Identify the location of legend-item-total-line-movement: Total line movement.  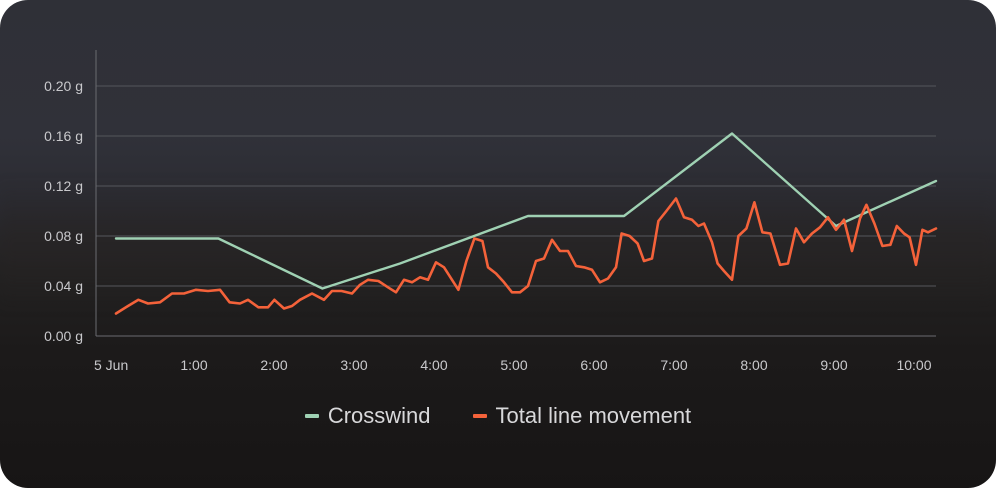
(582, 416).